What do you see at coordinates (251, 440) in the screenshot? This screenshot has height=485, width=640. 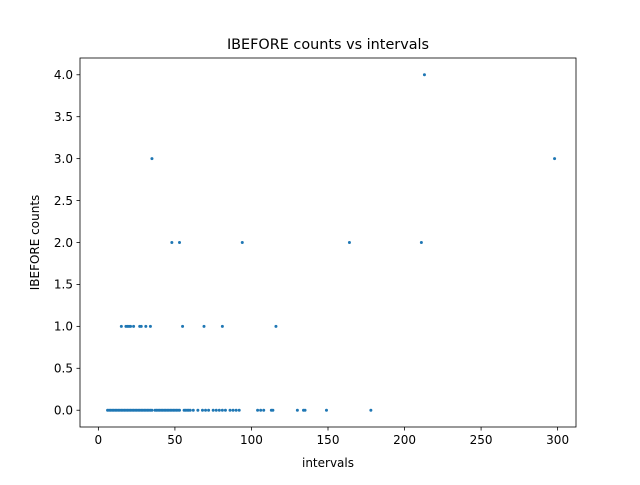 I see `x-tick-label: 100` at bounding box center [251, 440].